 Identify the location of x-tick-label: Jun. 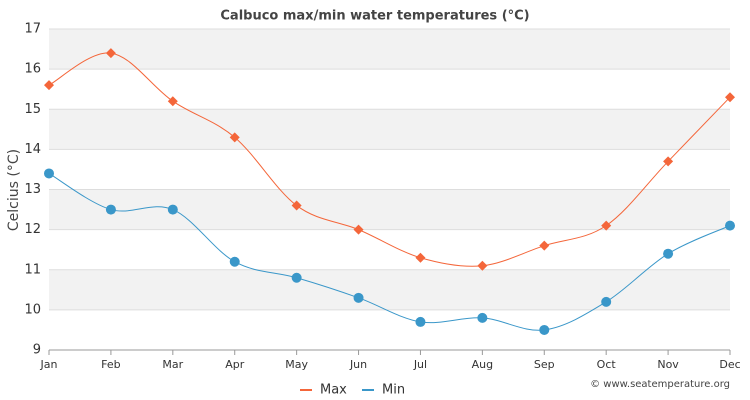
(358, 364).